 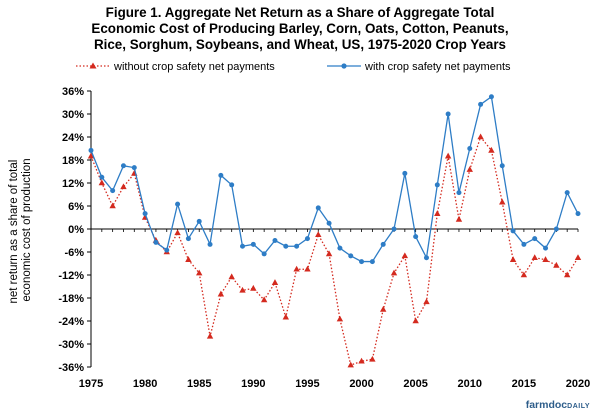 What do you see at coordinates (437, 67) in the screenshot?
I see `legend-label-with: with crop safety net payments` at bounding box center [437, 67].